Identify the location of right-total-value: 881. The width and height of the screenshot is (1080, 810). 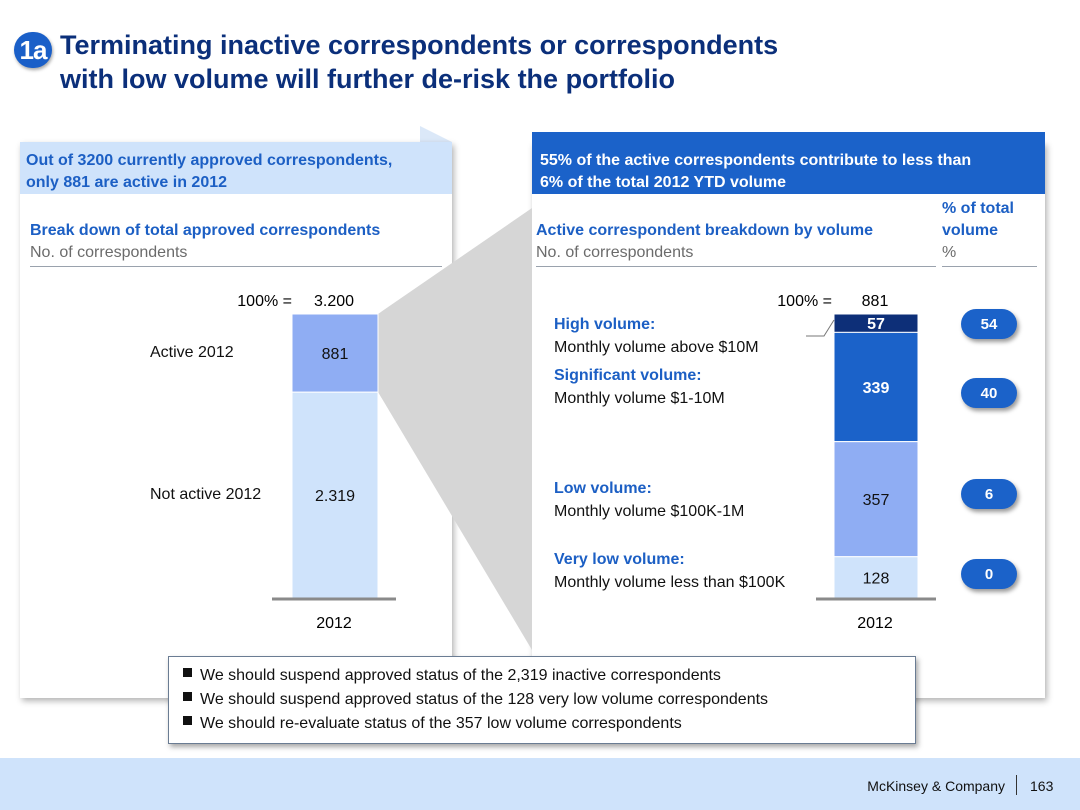
(875, 301).